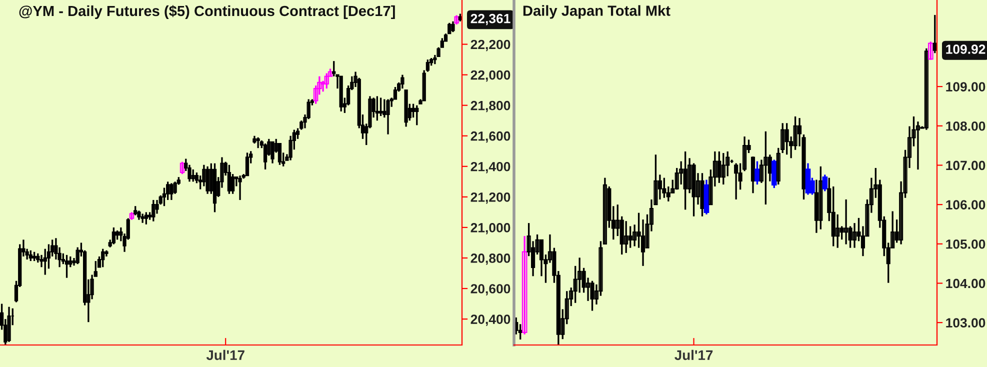 The height and width of the screenshot is (367, 987). What do you see at coordinates (490, 46) in the screenshot?
I see `y-tick-label: 22,200` at bounding box center [490, 46].